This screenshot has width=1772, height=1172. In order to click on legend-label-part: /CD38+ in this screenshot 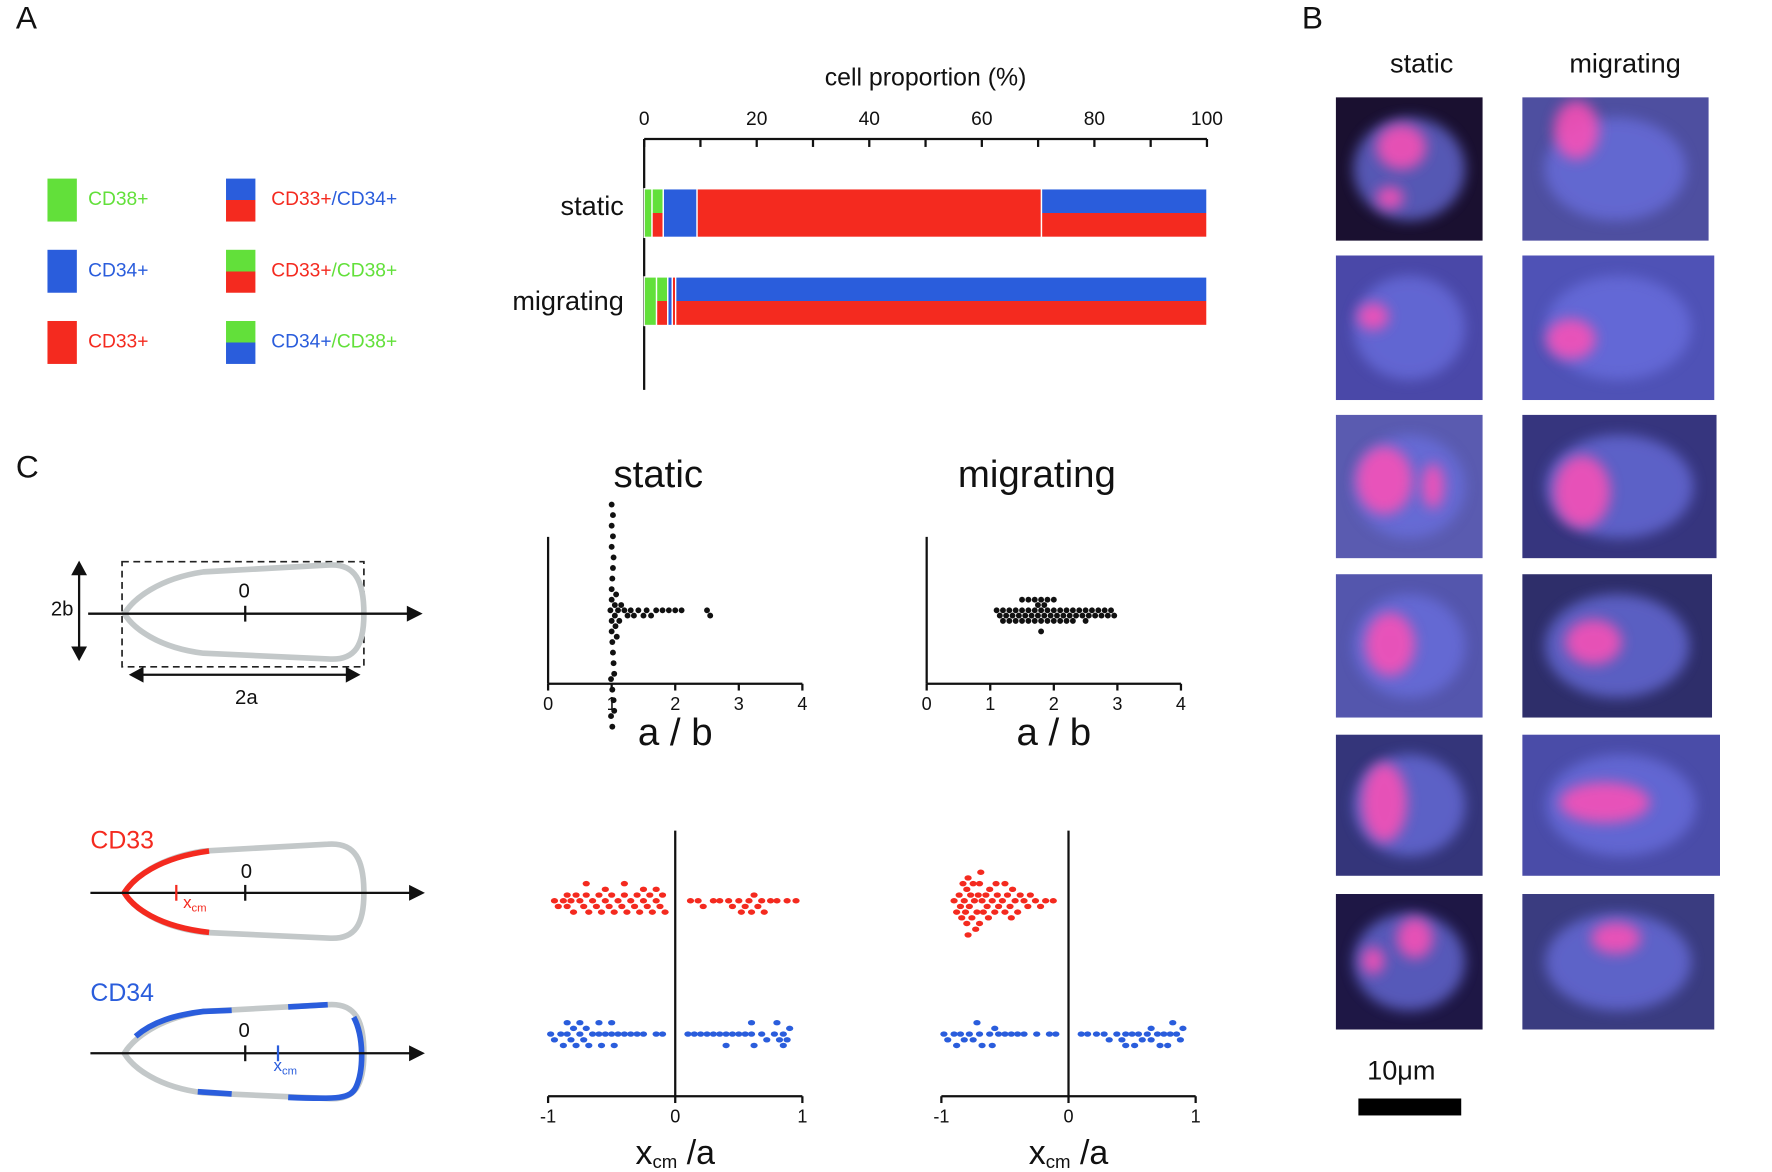, I will do `click(365, 342)`.